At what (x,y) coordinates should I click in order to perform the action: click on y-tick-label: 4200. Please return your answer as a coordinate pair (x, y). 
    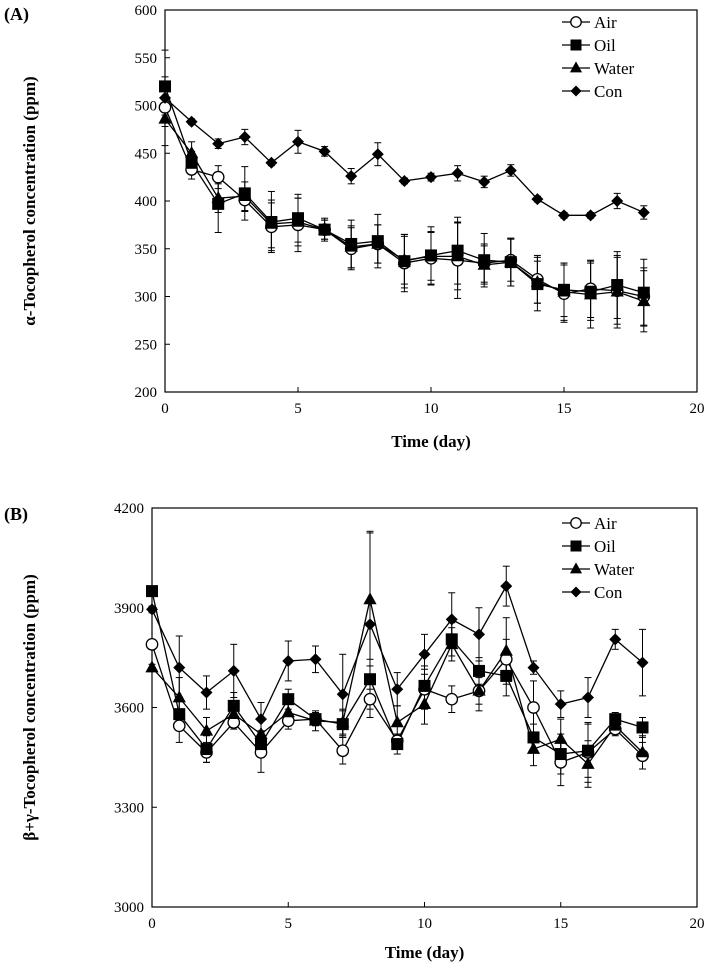
    Looking at the image, I should click on (129, 509).